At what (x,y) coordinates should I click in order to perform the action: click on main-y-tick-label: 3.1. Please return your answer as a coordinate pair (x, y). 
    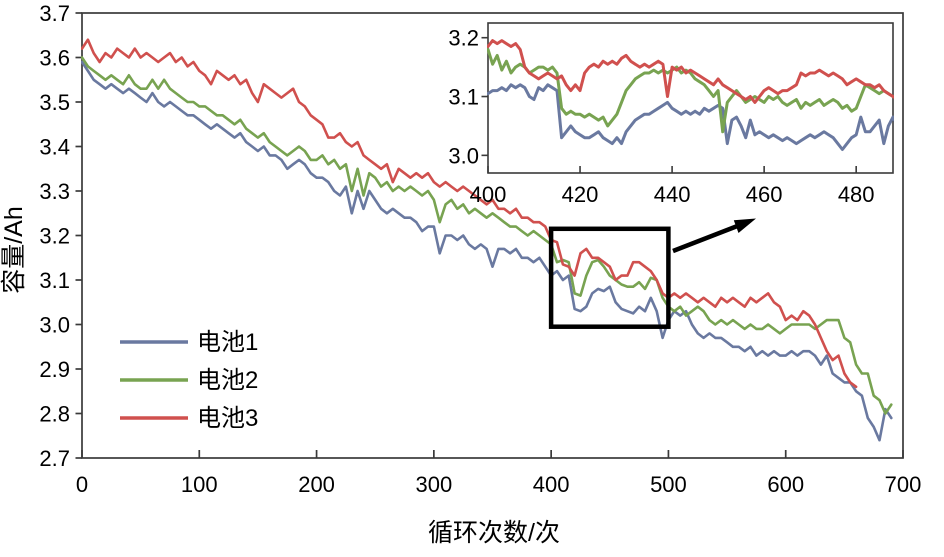
    Looking at the image, I should click on (54, 280).